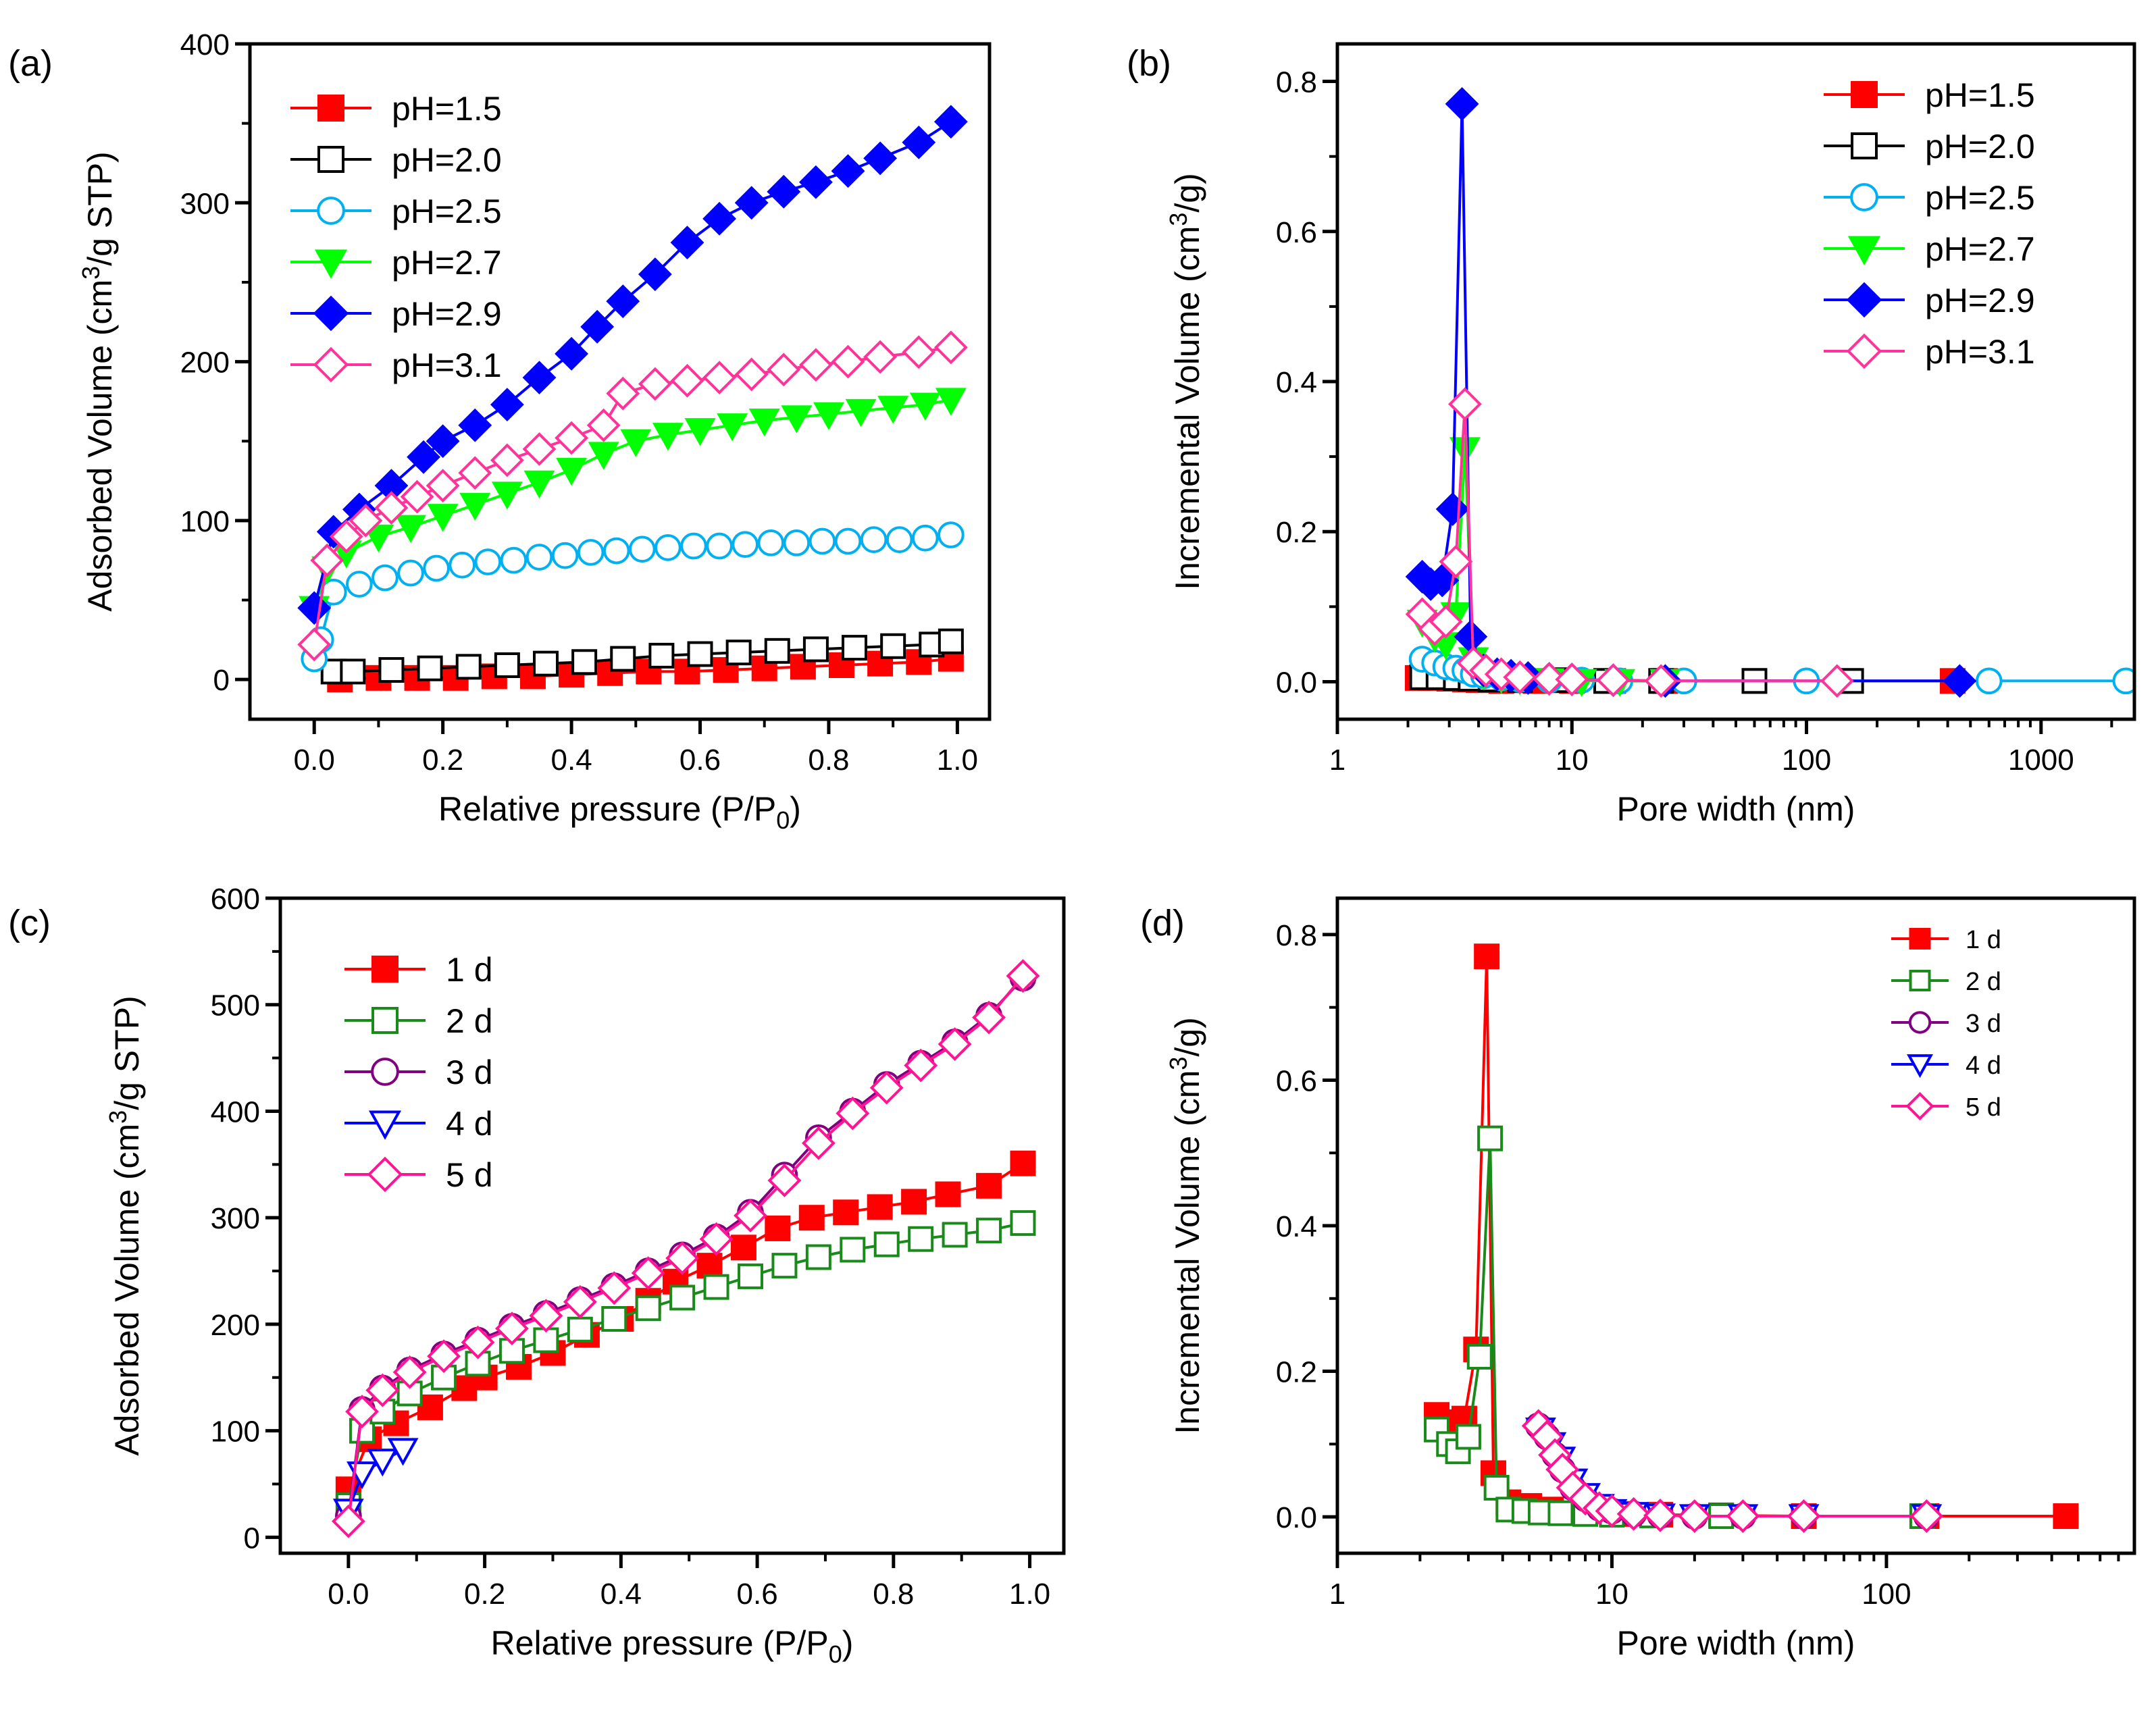 The height and width of the screenshot is (1716, 2156). What do you see at coordinates (758, 1594) in the screenshot?
I see `x-tick-label: 0.6` at bounding box center [758, 1594].